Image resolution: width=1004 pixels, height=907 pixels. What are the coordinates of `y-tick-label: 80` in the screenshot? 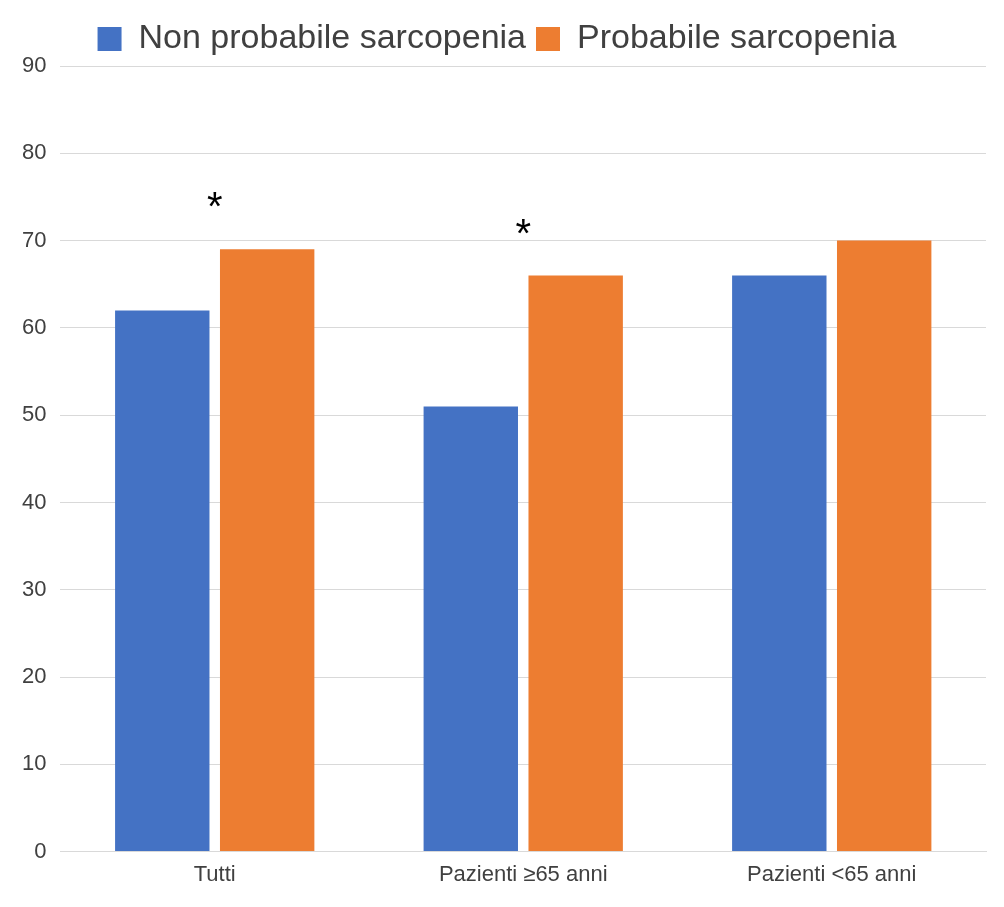 It's located at (34, 152).